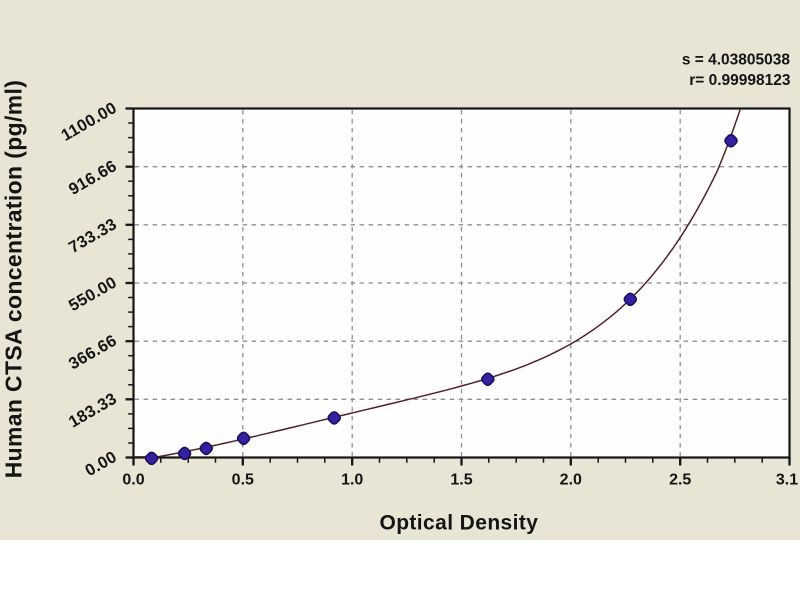 Image resolution: width=800 pixels, height=600 pixels. Describe the element at coordinates (243, 480) in the screenshot. I see `svg-text: 0.5` at that location.